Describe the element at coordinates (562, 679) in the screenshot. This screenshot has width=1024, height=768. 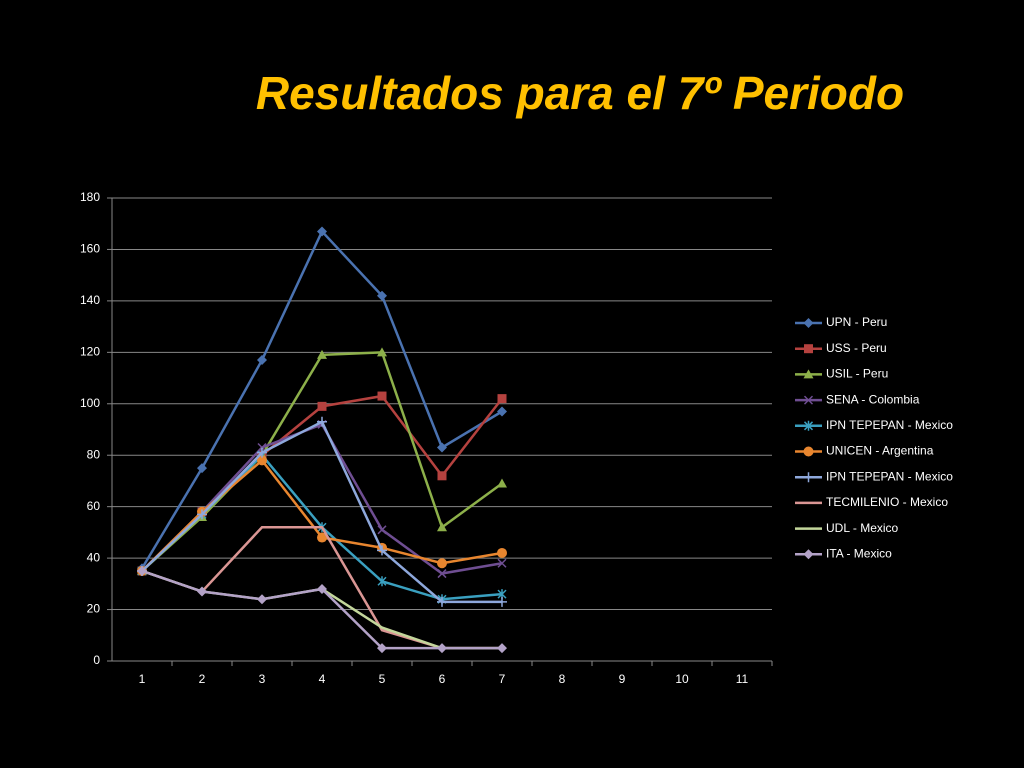
I see `x-tick-label: 8` at that location.